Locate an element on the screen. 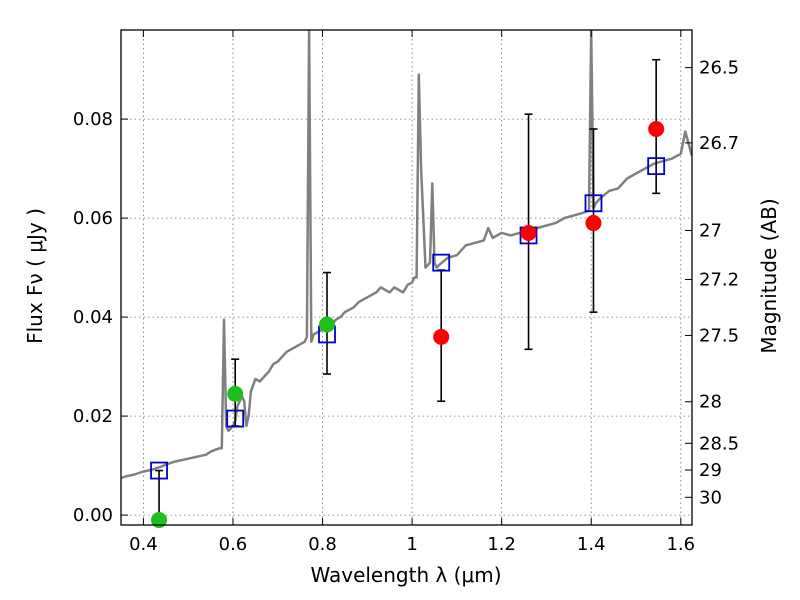 This screenshot has width=800, height=600. right-tick-label: 28.5 is located at coordinates (719, 443).